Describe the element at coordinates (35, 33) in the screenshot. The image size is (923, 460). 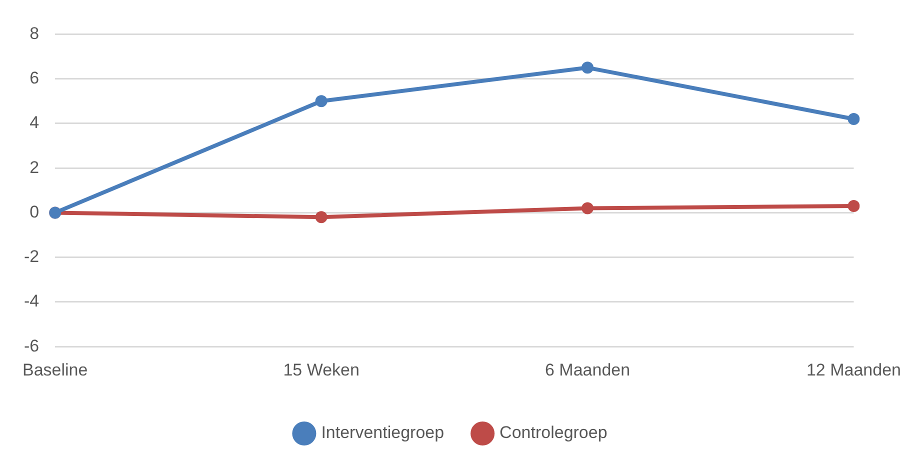
I see `y-tick-label: 8` at that location.